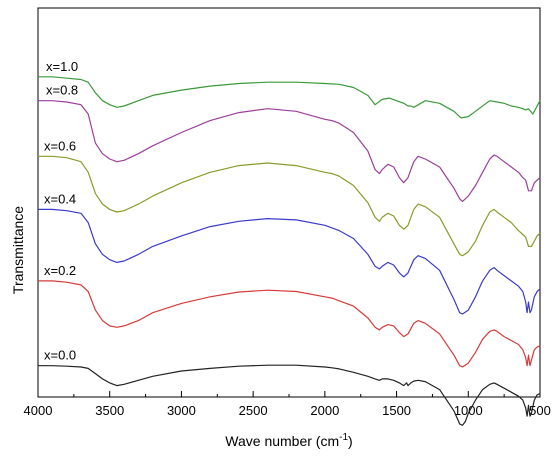 The width and height of the screenshot is (554, 458). I want to click on series-label: x=0.6, so click(60, 145).